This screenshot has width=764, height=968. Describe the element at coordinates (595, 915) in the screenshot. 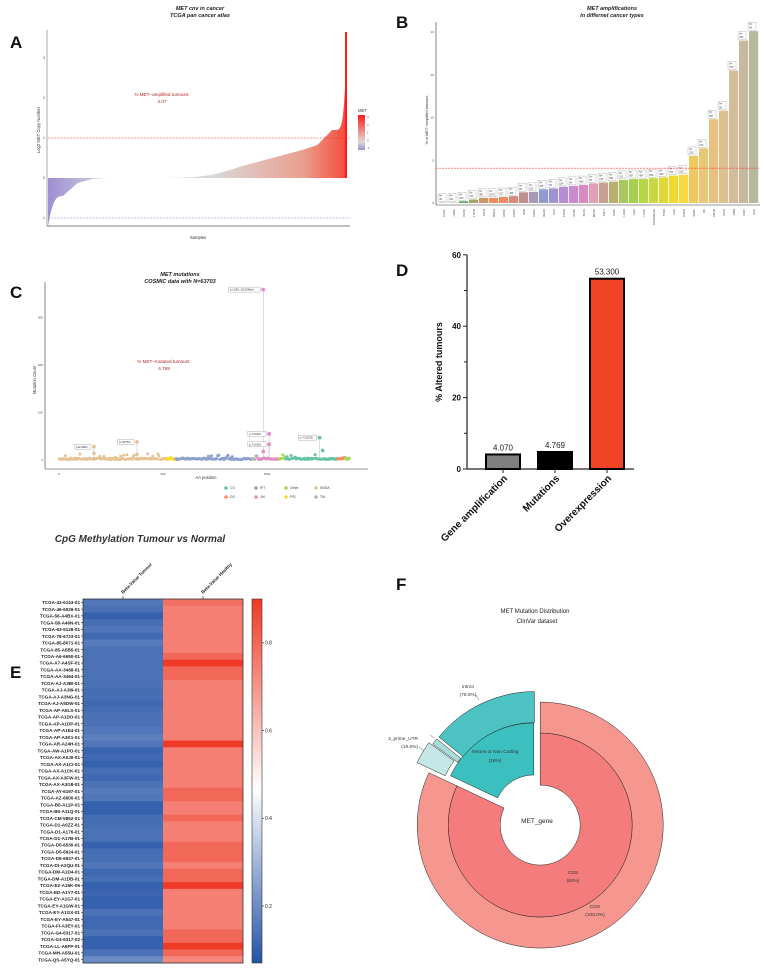

I see `outer-label-cds-pct: (100.0%)` at that location.